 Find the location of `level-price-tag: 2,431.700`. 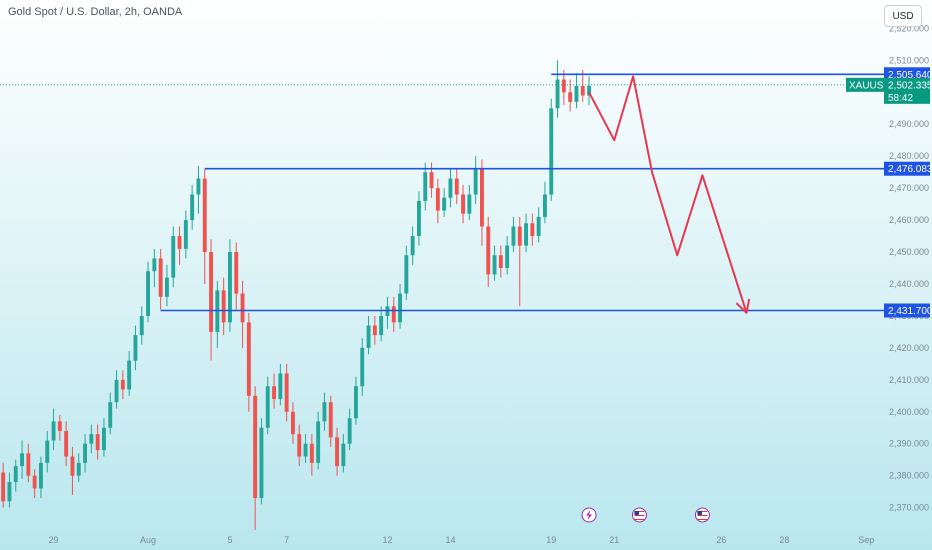

level-price-tag: 2,431.700 is located at coordinates (908, 310).